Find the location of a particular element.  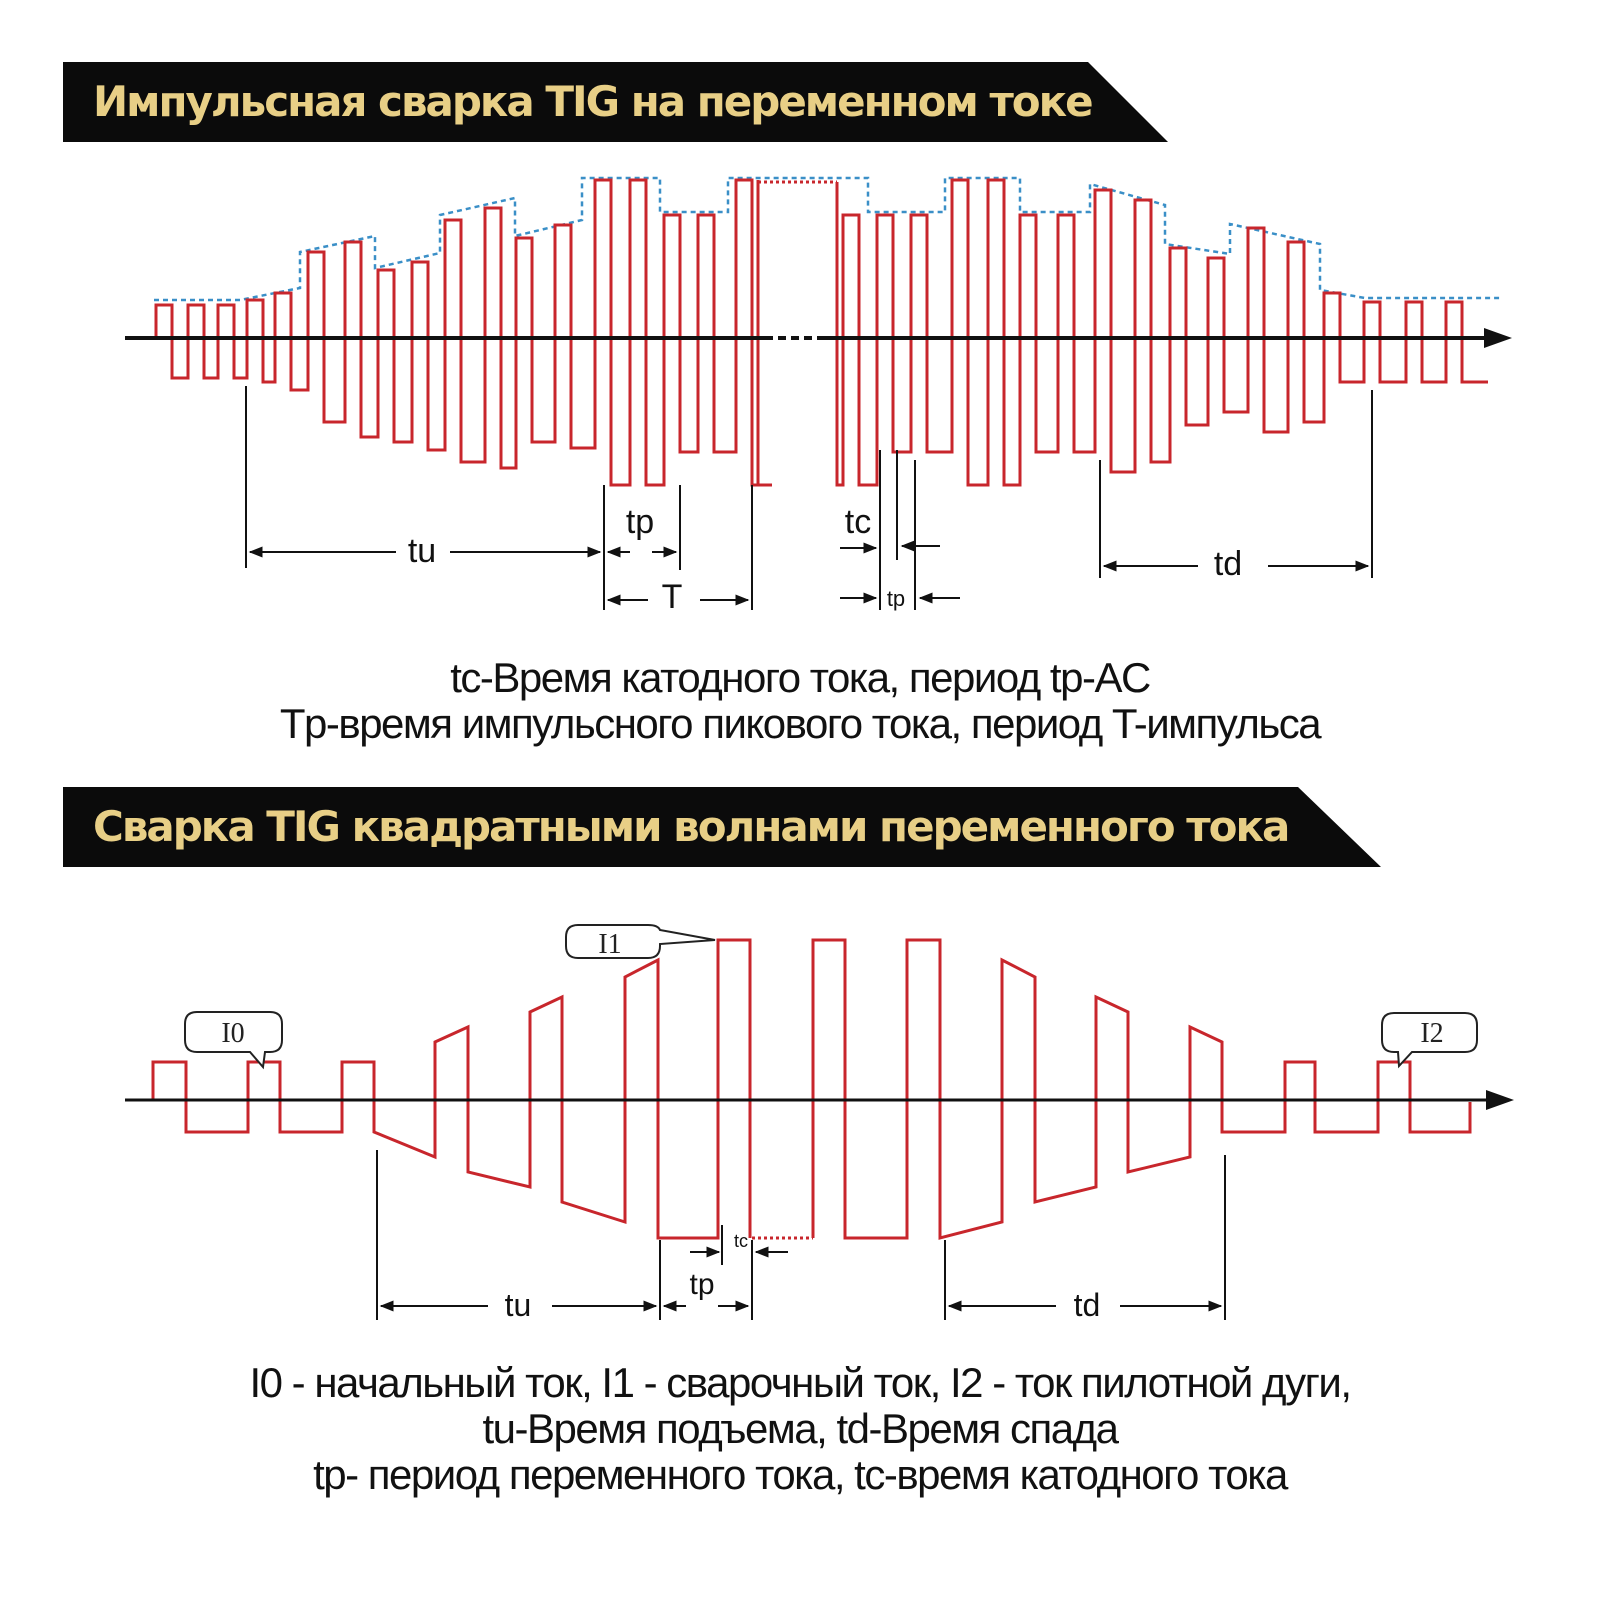

waveform-right is located at coordinates (1161, 332).